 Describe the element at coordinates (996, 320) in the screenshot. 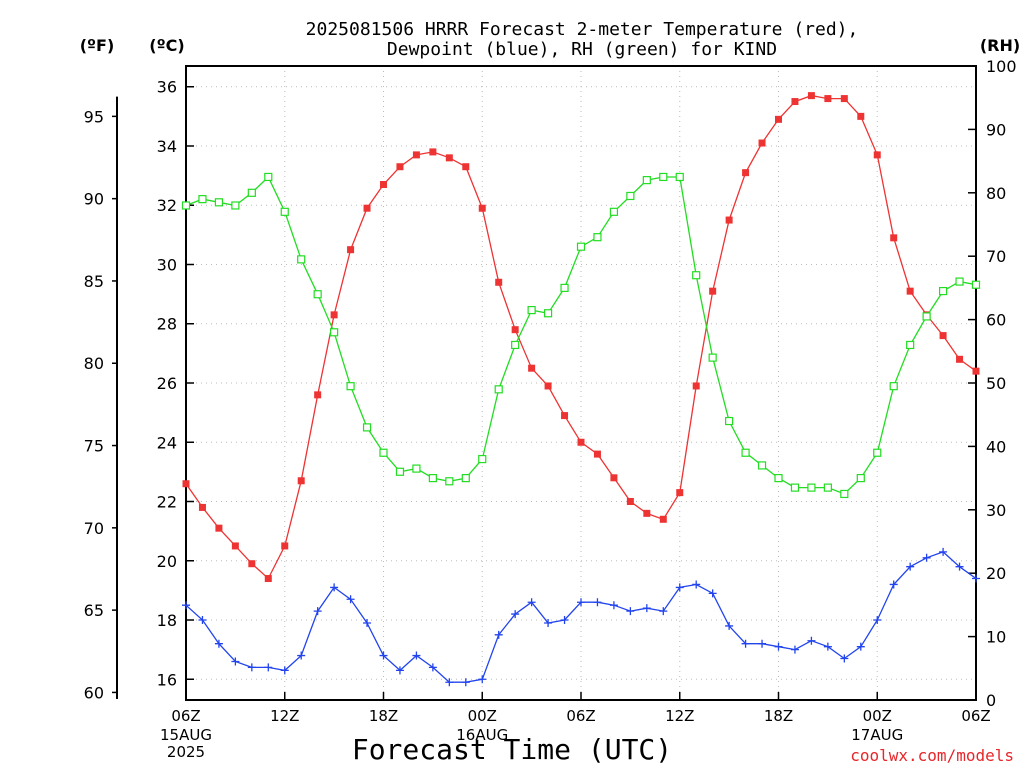

I see `rh-tick-label: 60` at that location.